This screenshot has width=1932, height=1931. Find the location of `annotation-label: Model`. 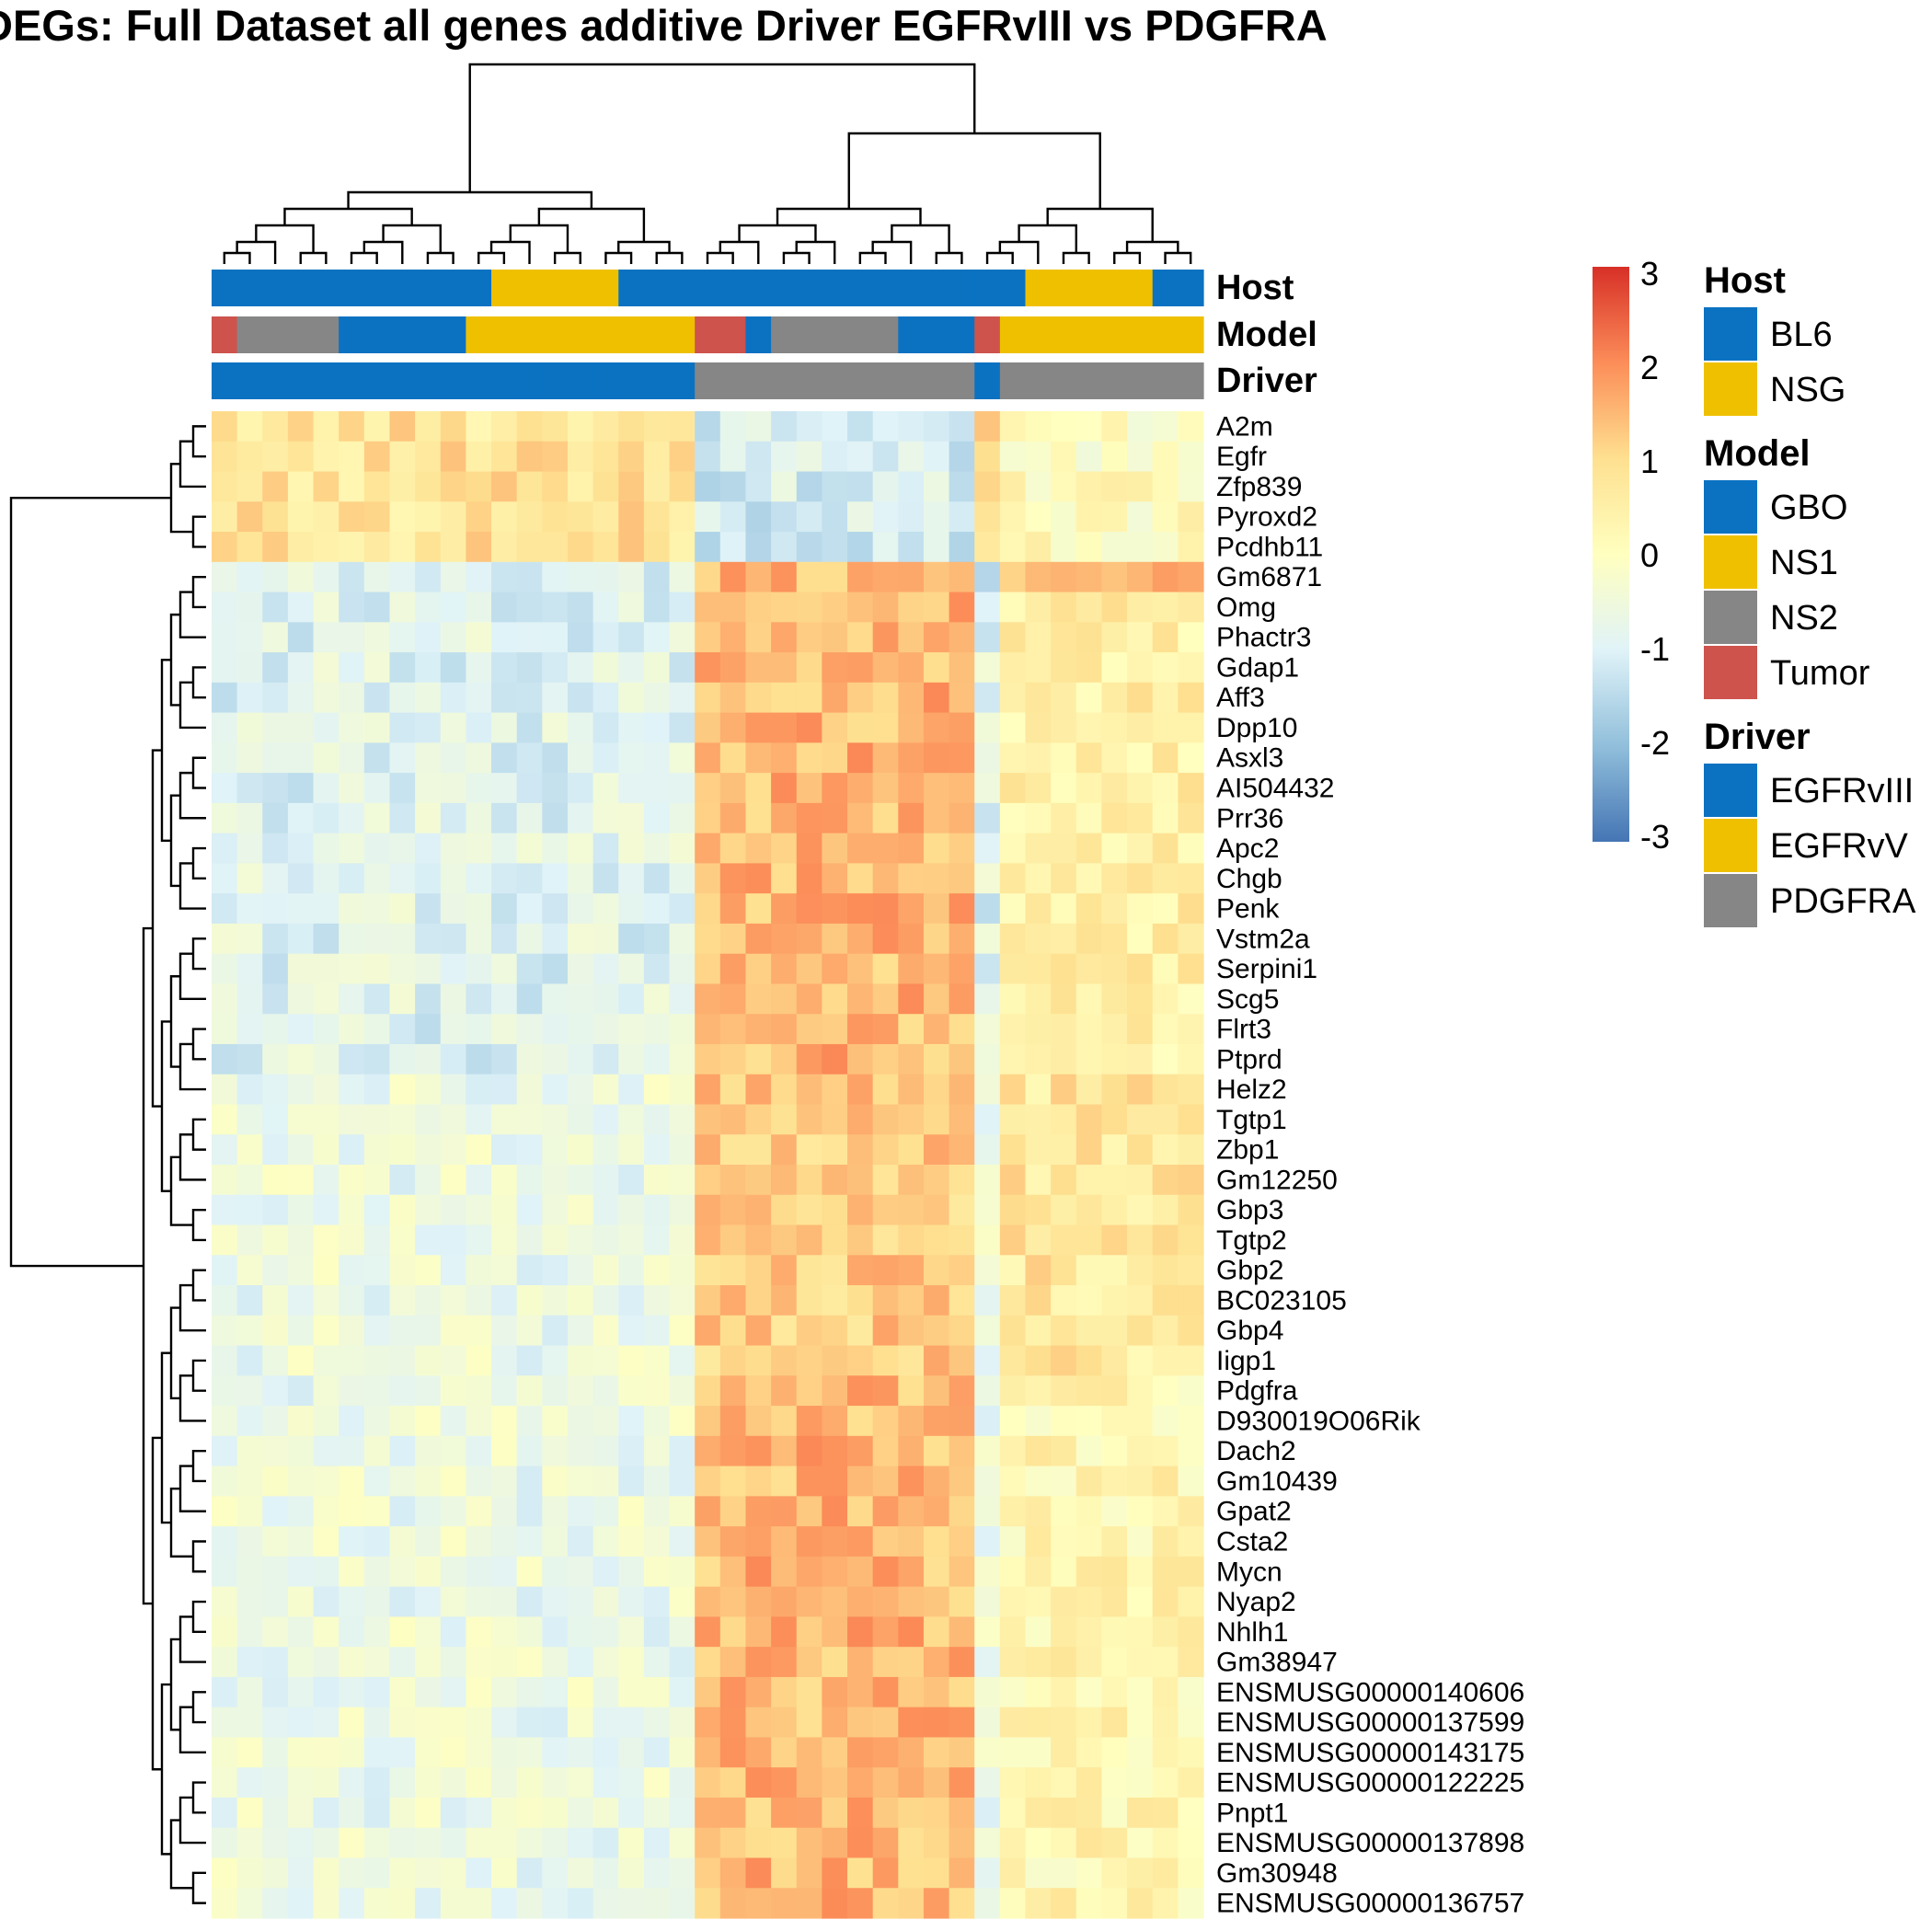

annotation-label: Model is located at coordinates (1266, 335).